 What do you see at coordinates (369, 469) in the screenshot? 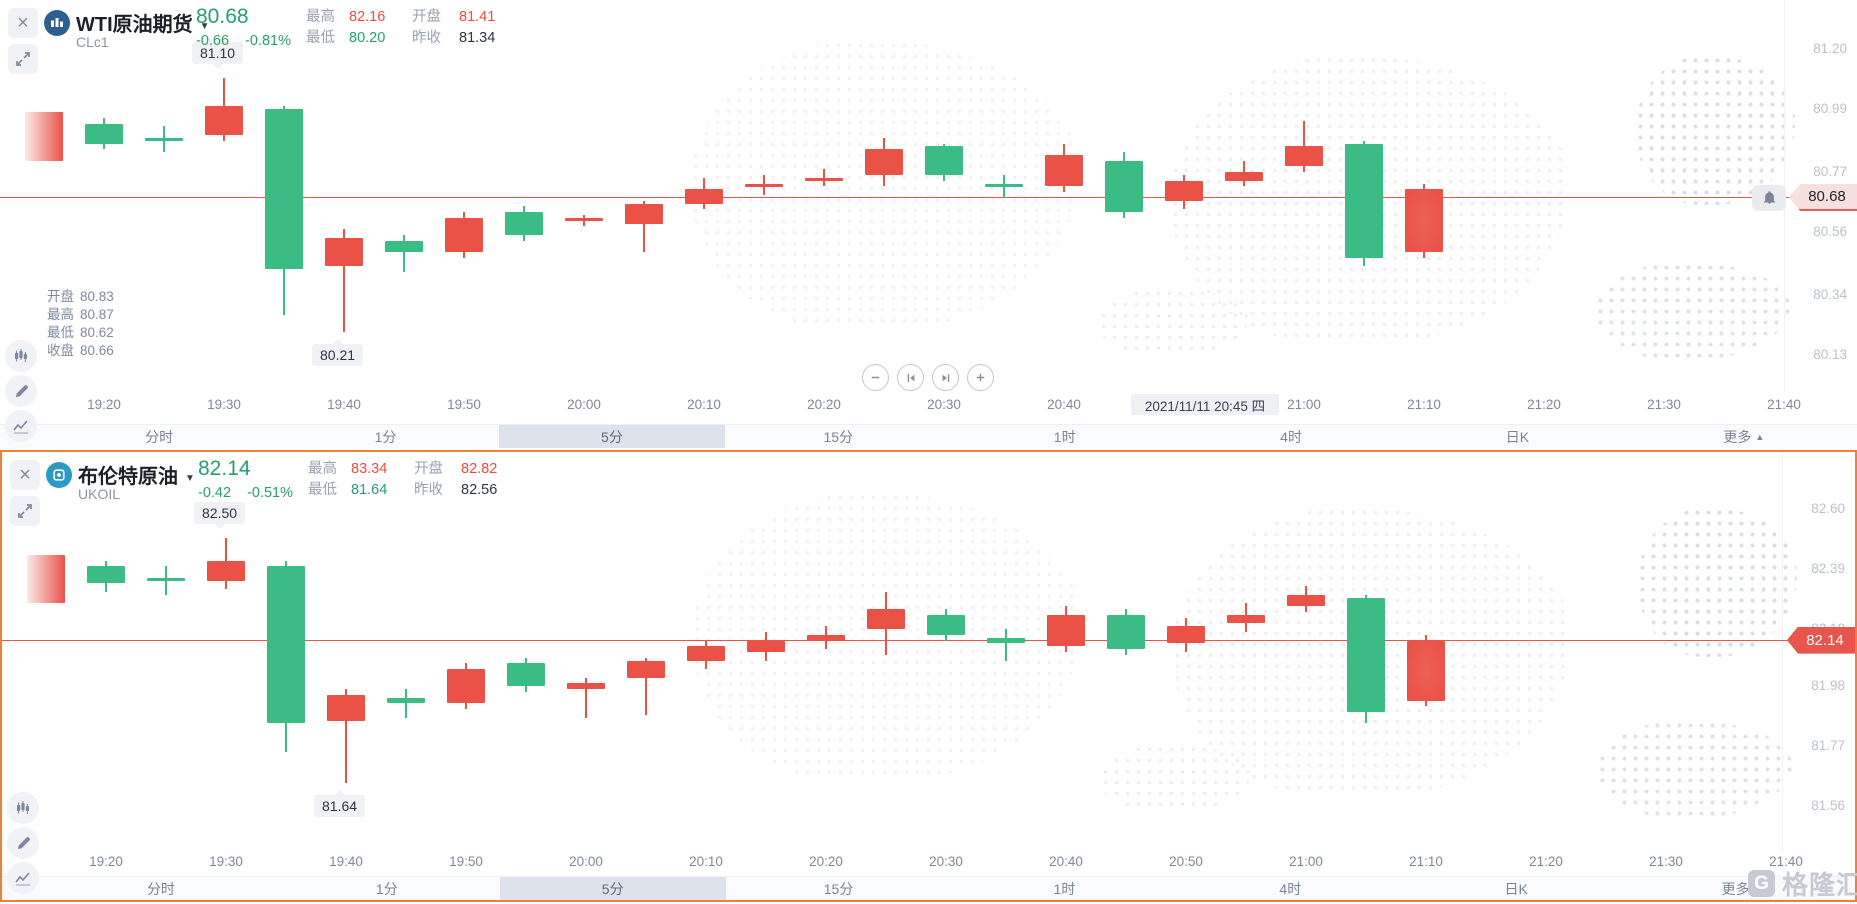
I see `stat-value: 83.34` at bounding box center [369, 469].